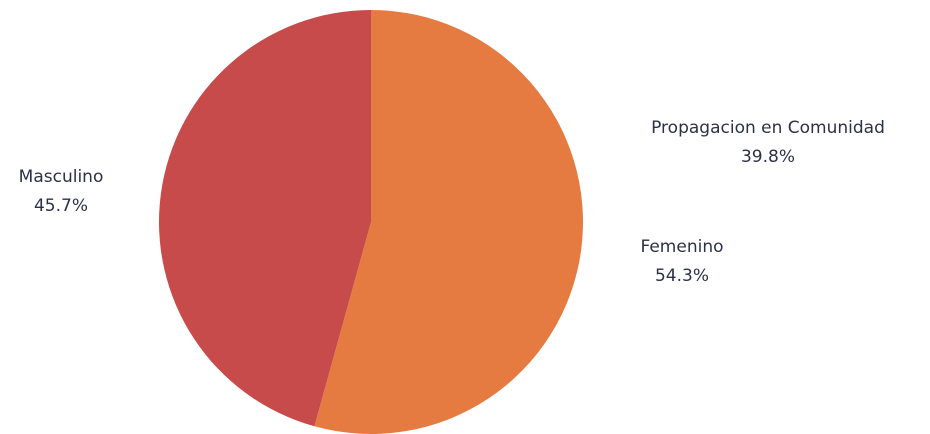 The height and width of the screenshot is (434, 930). Describe the element at coordinates (61, 206) in the screenshot. I see `value-masculino: 45.7%` at that location.